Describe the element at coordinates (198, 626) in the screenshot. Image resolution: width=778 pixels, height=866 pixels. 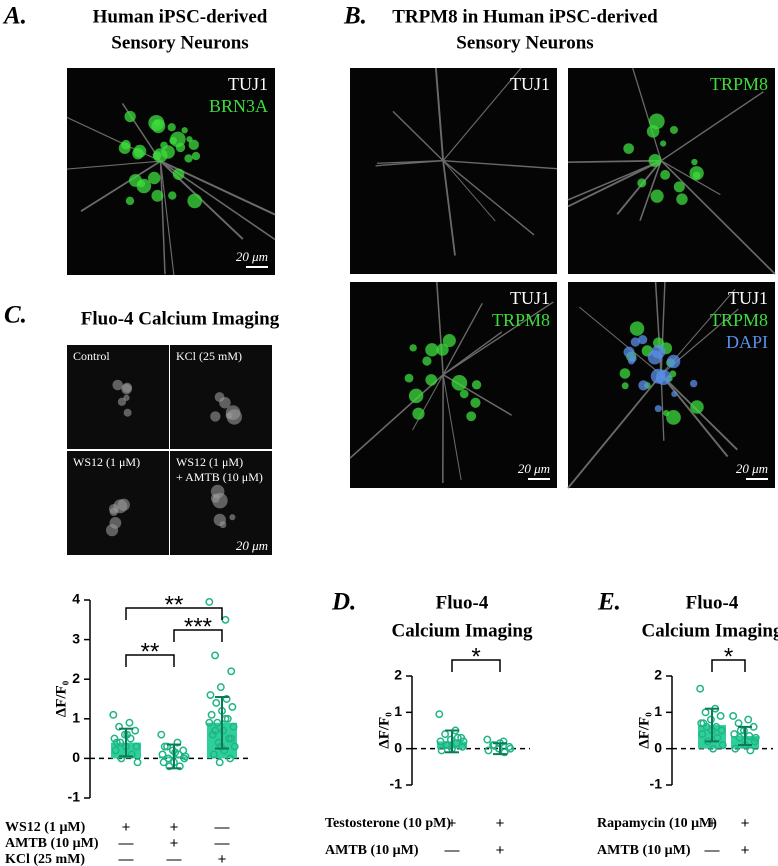
I see `significance-label: ***` at that location.